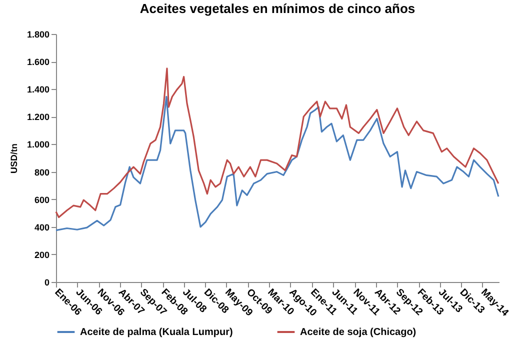 The image size is (530, 346). What do you see at coordinates (358, 332) in the screenshot?
I see `legend-label: Aceite de soja (Chicago)` at bounding box center [358, 332].